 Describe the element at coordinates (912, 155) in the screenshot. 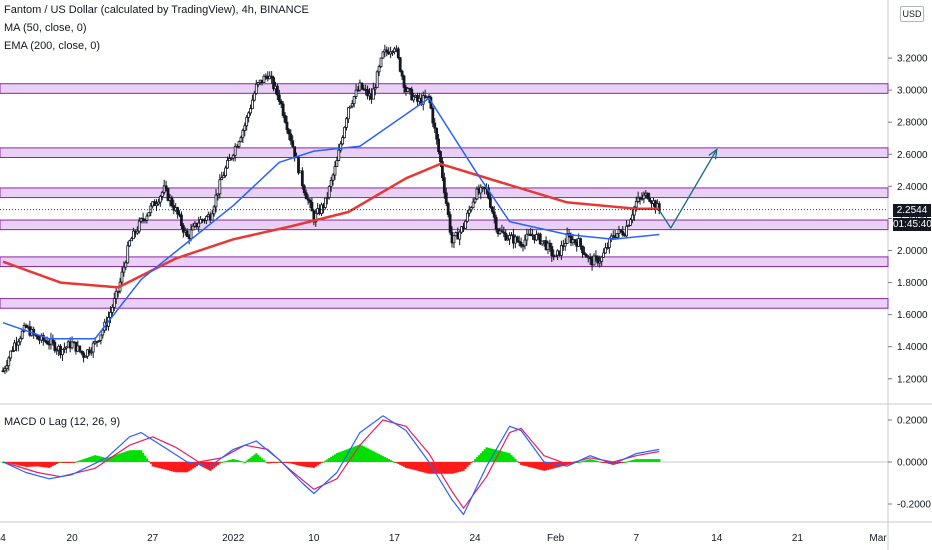

I see `price-tick-label: 2.6000` at that location.